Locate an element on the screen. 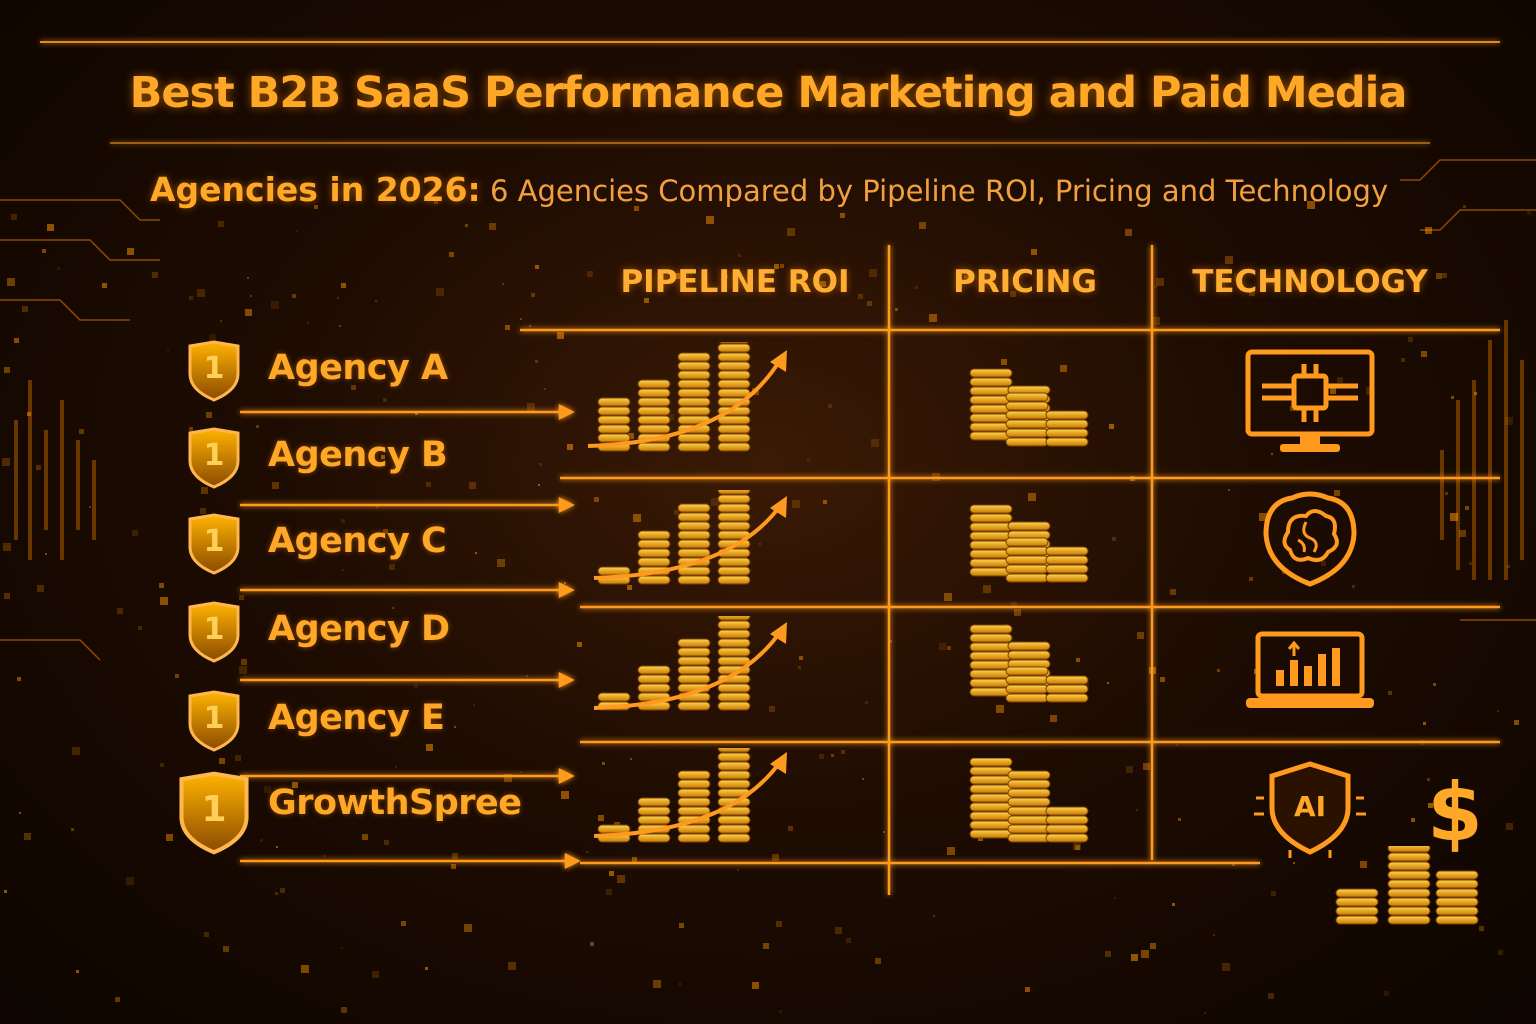  dollar-icon: $ is located at coordinates (1455, 812).